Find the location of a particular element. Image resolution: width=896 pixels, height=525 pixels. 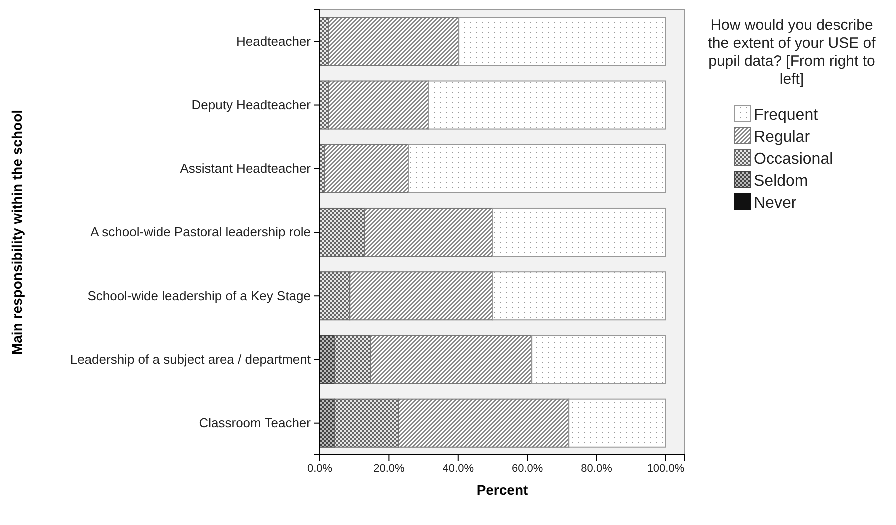

x-tick-label: 100.0% is located at coordinates (666, 468).